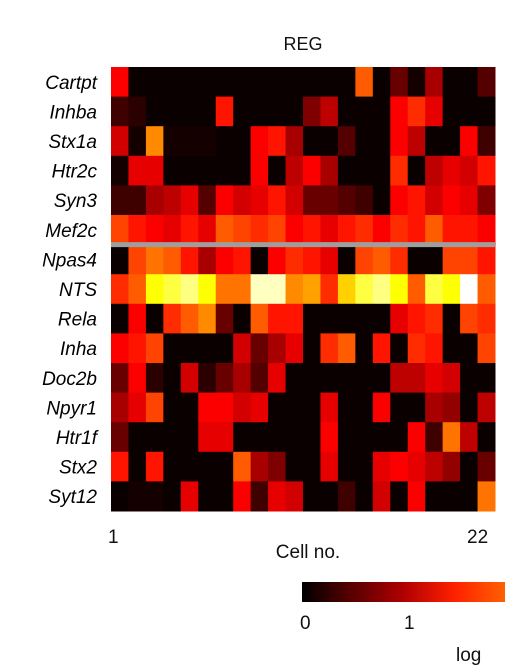 The width and height of the screenshot is (505, 667). I want to click on row-label: Htr2c, so click(75, 172).